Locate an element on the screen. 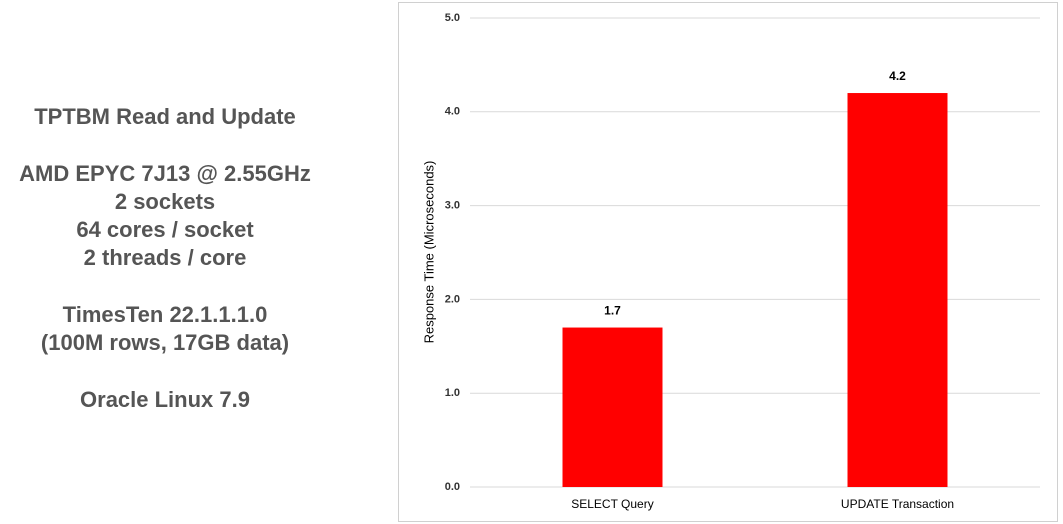 Image resolution: width=1063 pixels, height=524 pixels. spec-text: TPTBM Read and Update is located at coordinates (165, 116).